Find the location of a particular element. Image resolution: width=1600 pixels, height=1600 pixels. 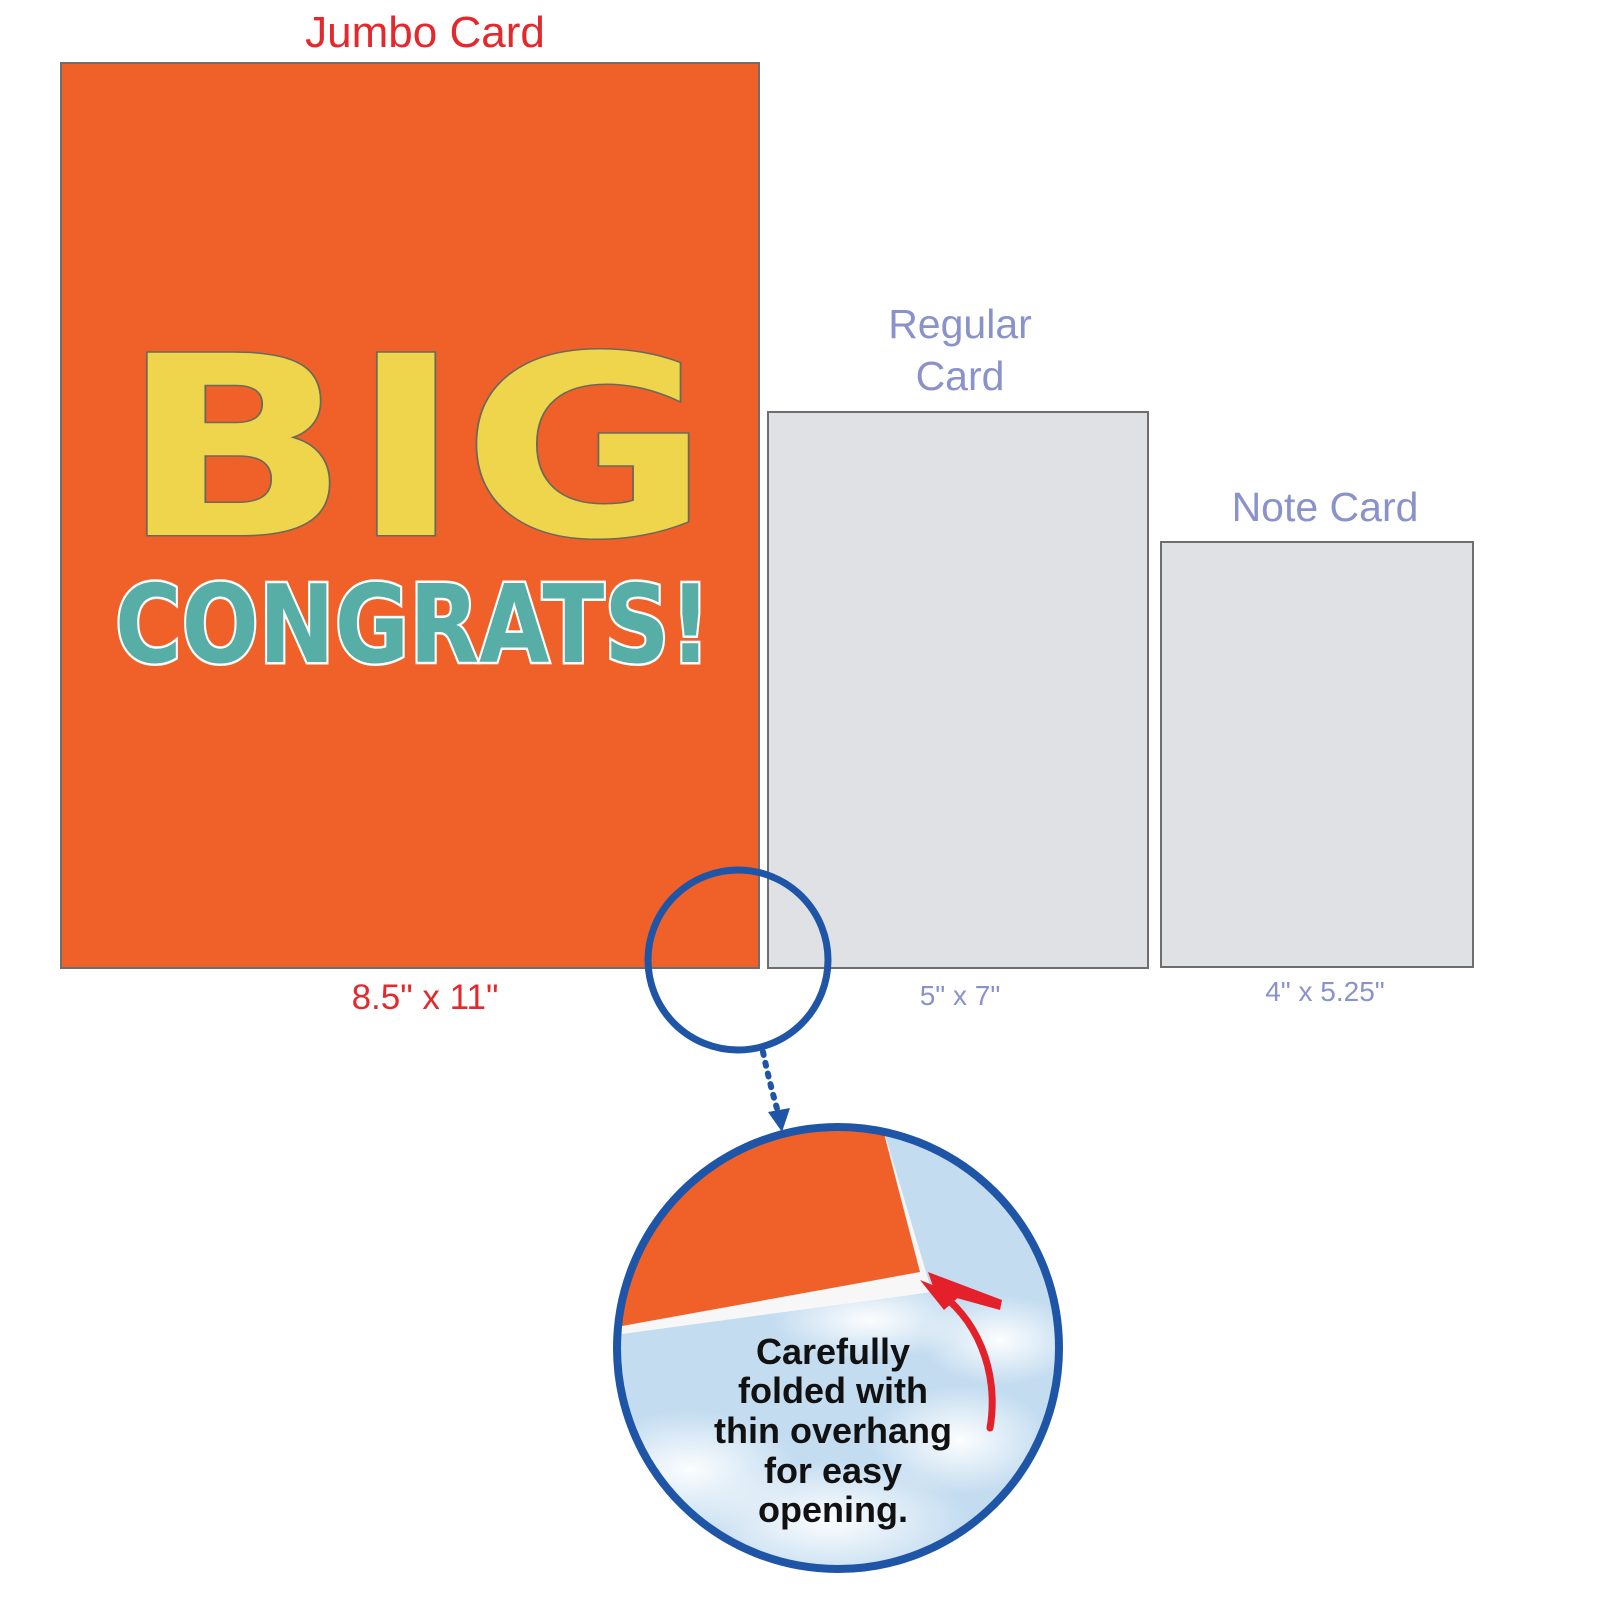

callout-line4: for easy is located at coordinates (833, 1470).